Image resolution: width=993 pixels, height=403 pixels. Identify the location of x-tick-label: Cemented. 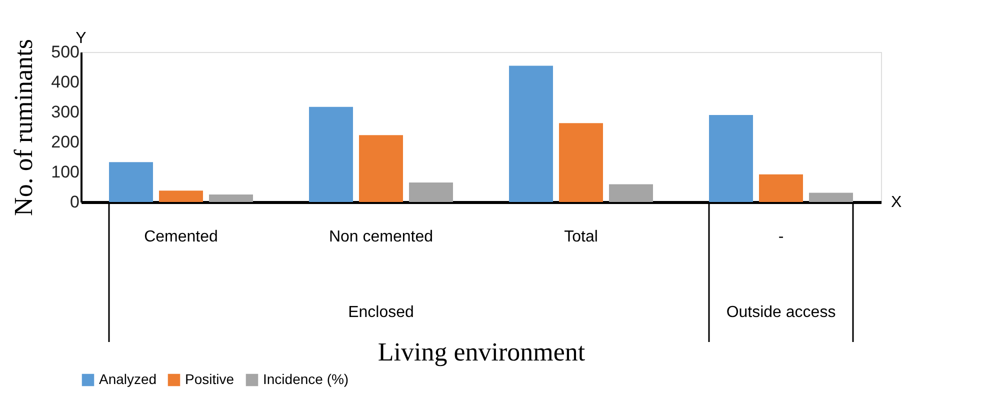
(181, 237).